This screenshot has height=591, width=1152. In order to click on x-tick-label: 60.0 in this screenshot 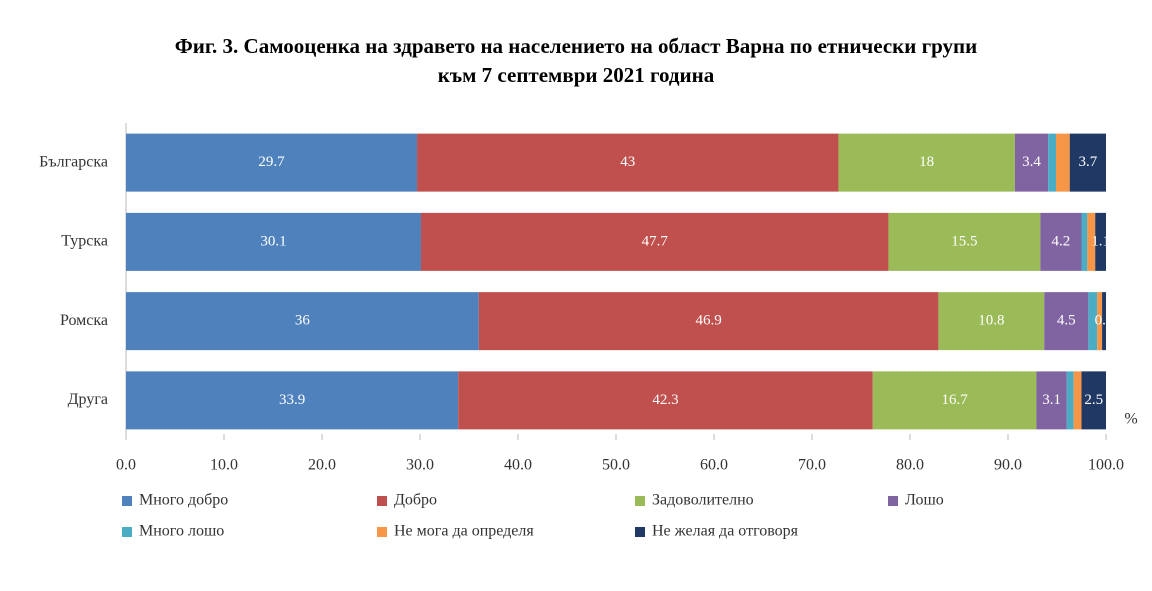, I will do `click(714, 465)`.